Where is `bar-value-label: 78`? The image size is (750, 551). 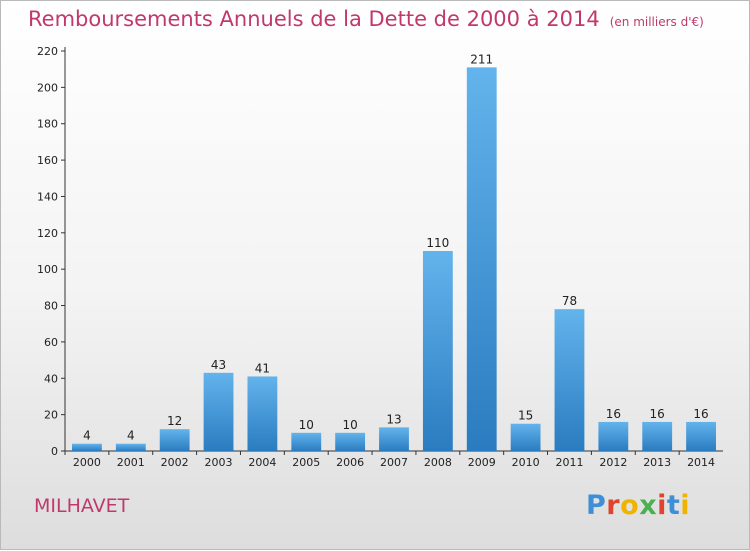 bar-value-label: 78 is located at coordinates (569, 301).